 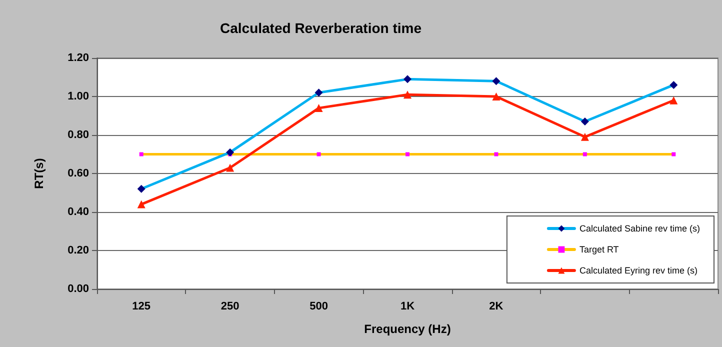 What do you see at coordinates (39, 173) in the screenshot?
I see `y-axis-title: RT(s)` at bounding box center [39, 173].